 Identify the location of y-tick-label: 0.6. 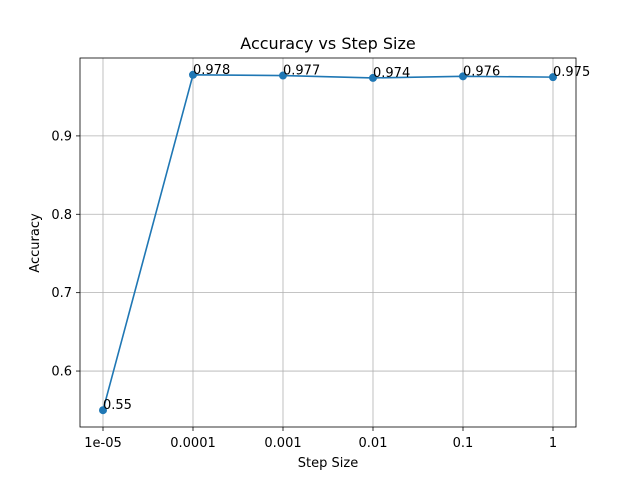
(61, 372).